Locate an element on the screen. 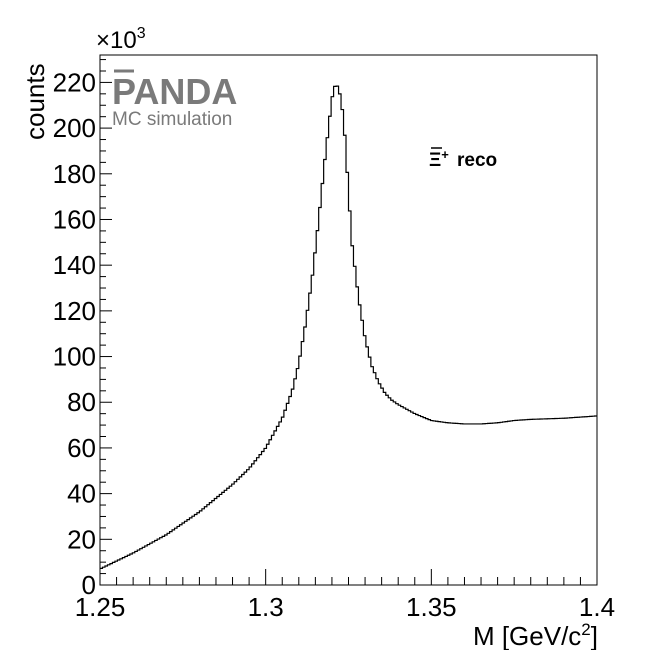  y-tick-label: 80 is located at coordinates (81, 402).